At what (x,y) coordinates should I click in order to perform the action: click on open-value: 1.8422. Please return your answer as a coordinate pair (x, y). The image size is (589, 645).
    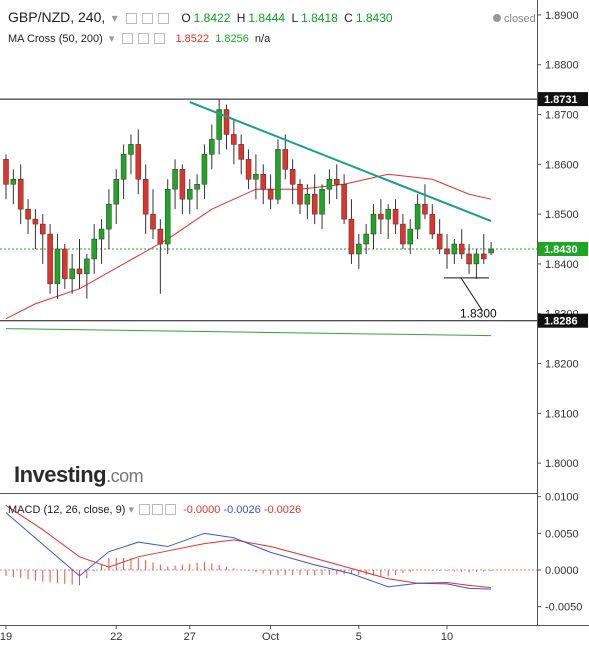
    Looking at the image, I should click on (212, 18).